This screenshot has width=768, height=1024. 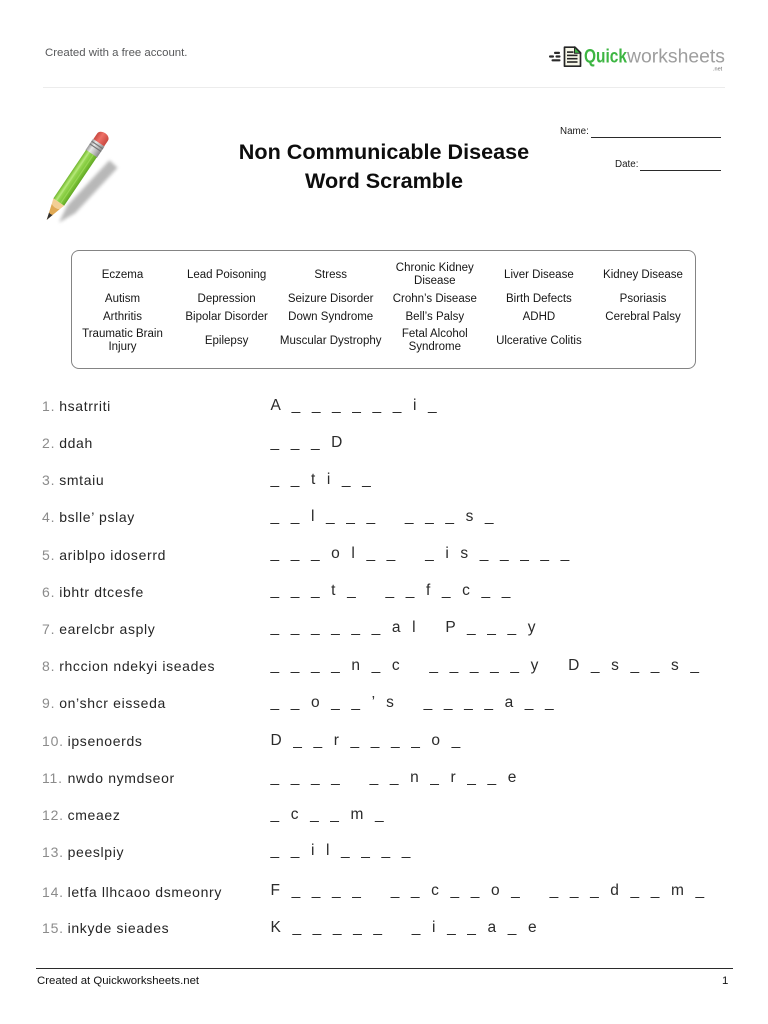 What do you see at coordinates (605, 57) in the screenshot?
I see `svg-text: Quick` at bounding box center [605, 57].